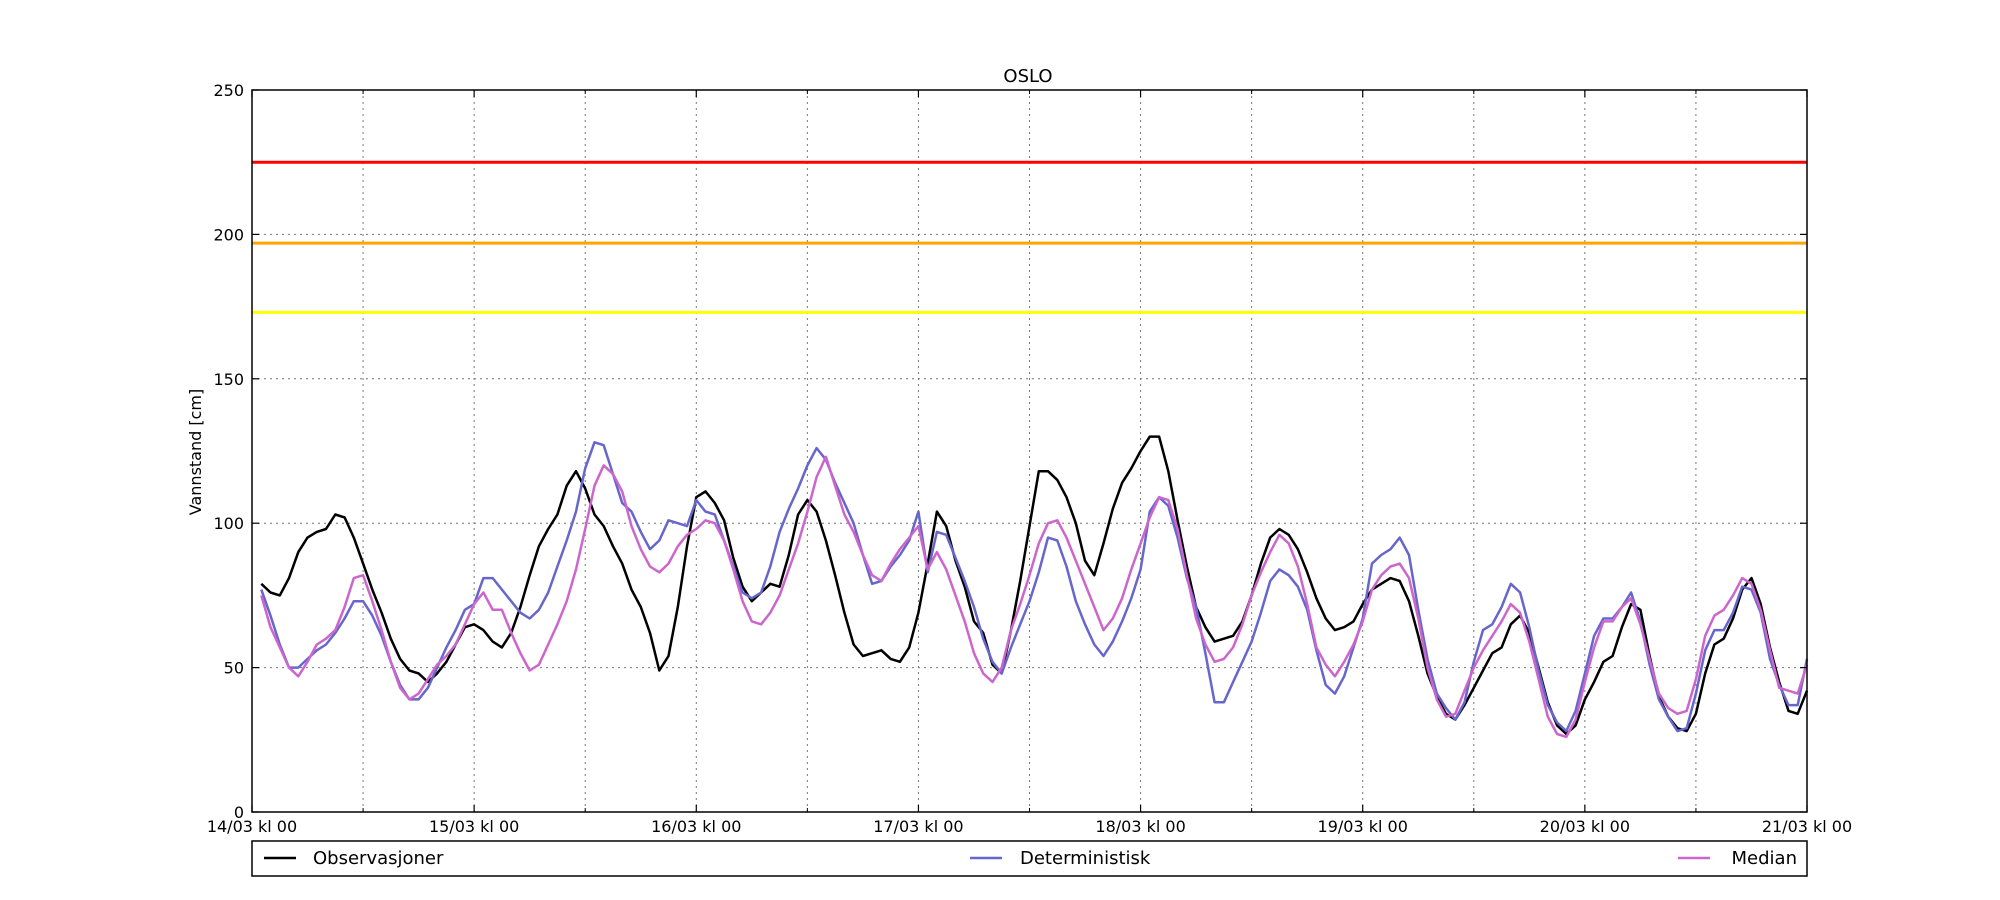 Image resolution: width=2000 pixels, height=900 pixels. Describe the element at coordinates (1585, 826) in the screenshot. I see `x-tick-label: 20/03 kl 00` at that location.